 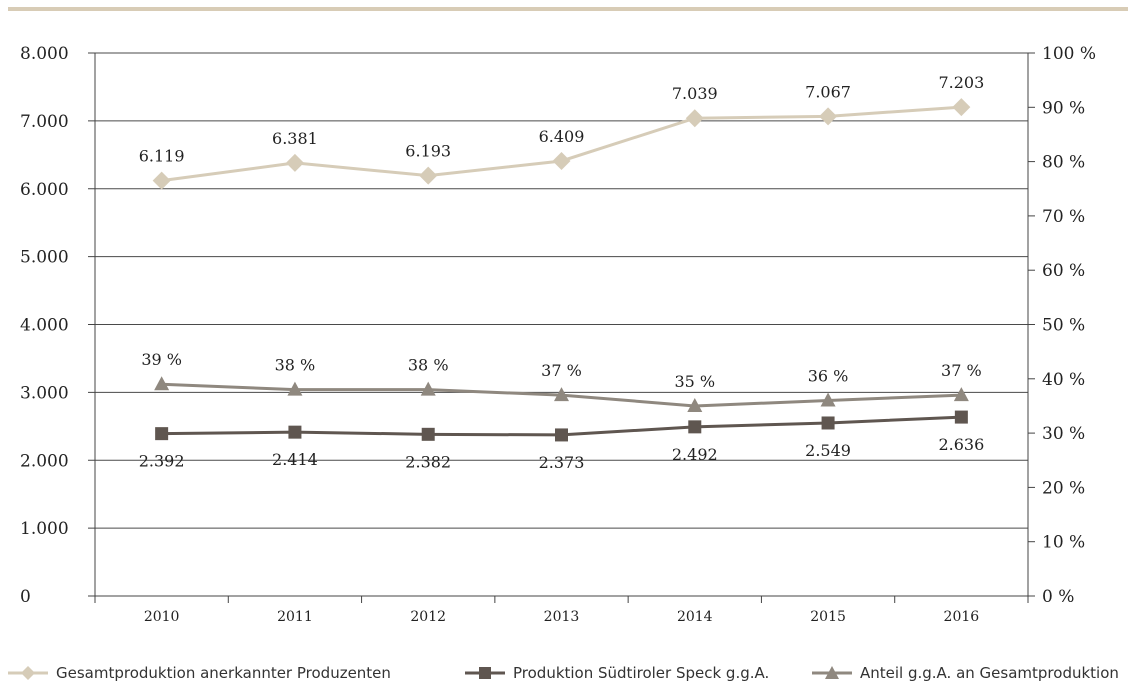 What do you see at coordinates (162, 461) in the screenshot?
I see `data-label: 2.392` at bounding box center [162, 461].